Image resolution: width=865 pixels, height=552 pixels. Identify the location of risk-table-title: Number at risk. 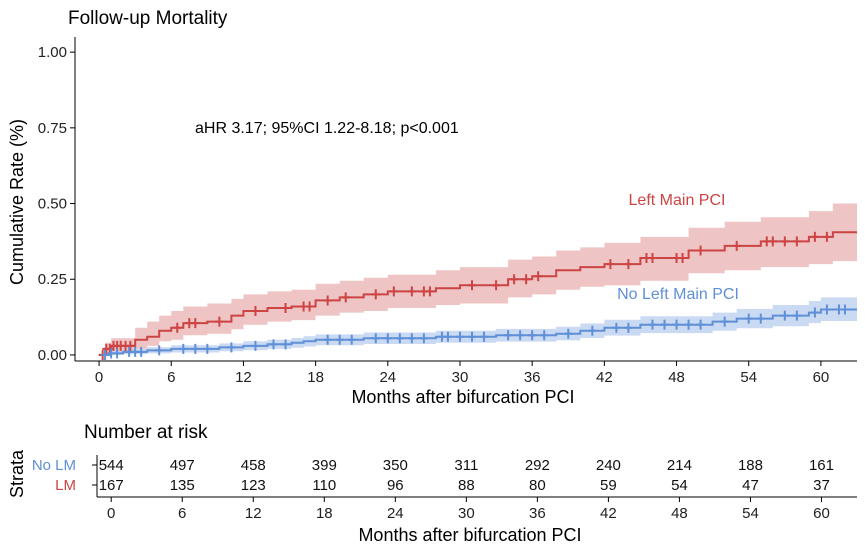
(146, 432).